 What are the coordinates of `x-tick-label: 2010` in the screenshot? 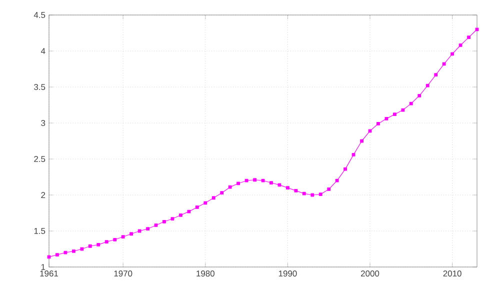 It's located at (452, 273).